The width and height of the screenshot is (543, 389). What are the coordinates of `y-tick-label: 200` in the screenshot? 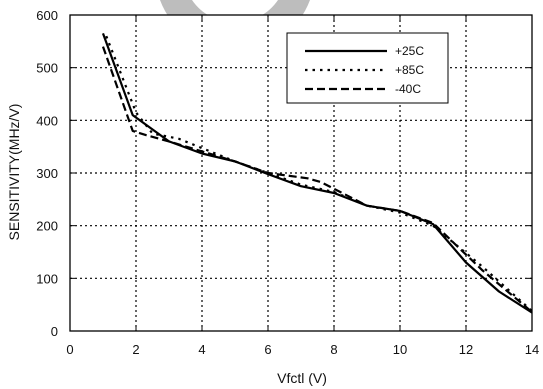 It's located at (47, 226).